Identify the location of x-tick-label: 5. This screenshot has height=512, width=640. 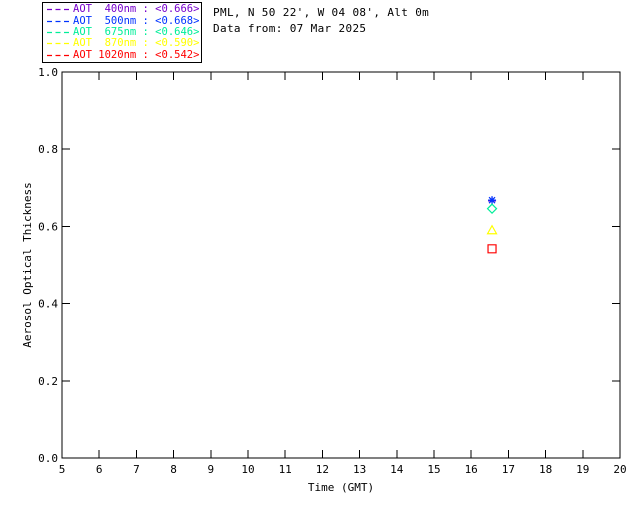
(62, 469).